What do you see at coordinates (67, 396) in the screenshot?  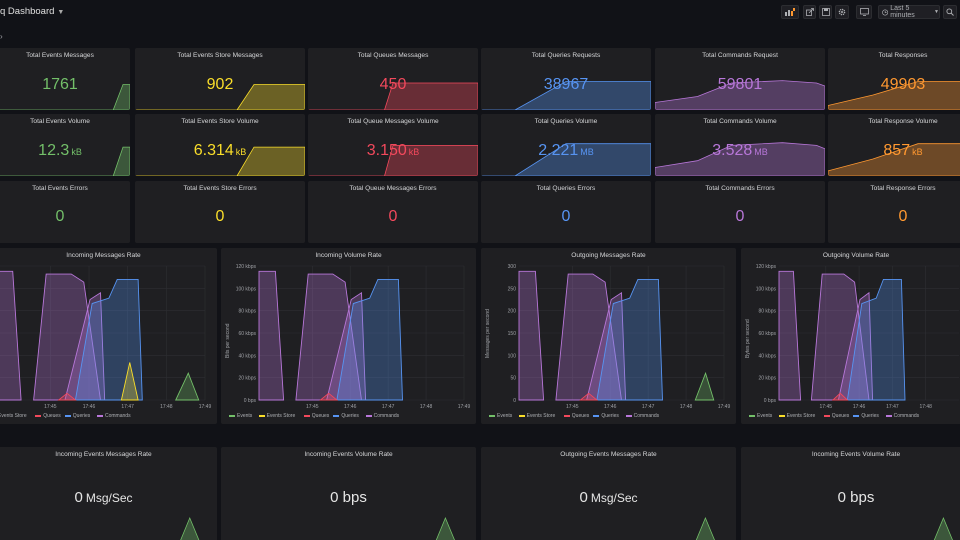 I see `queues-area` at bounding box center [67, 396].